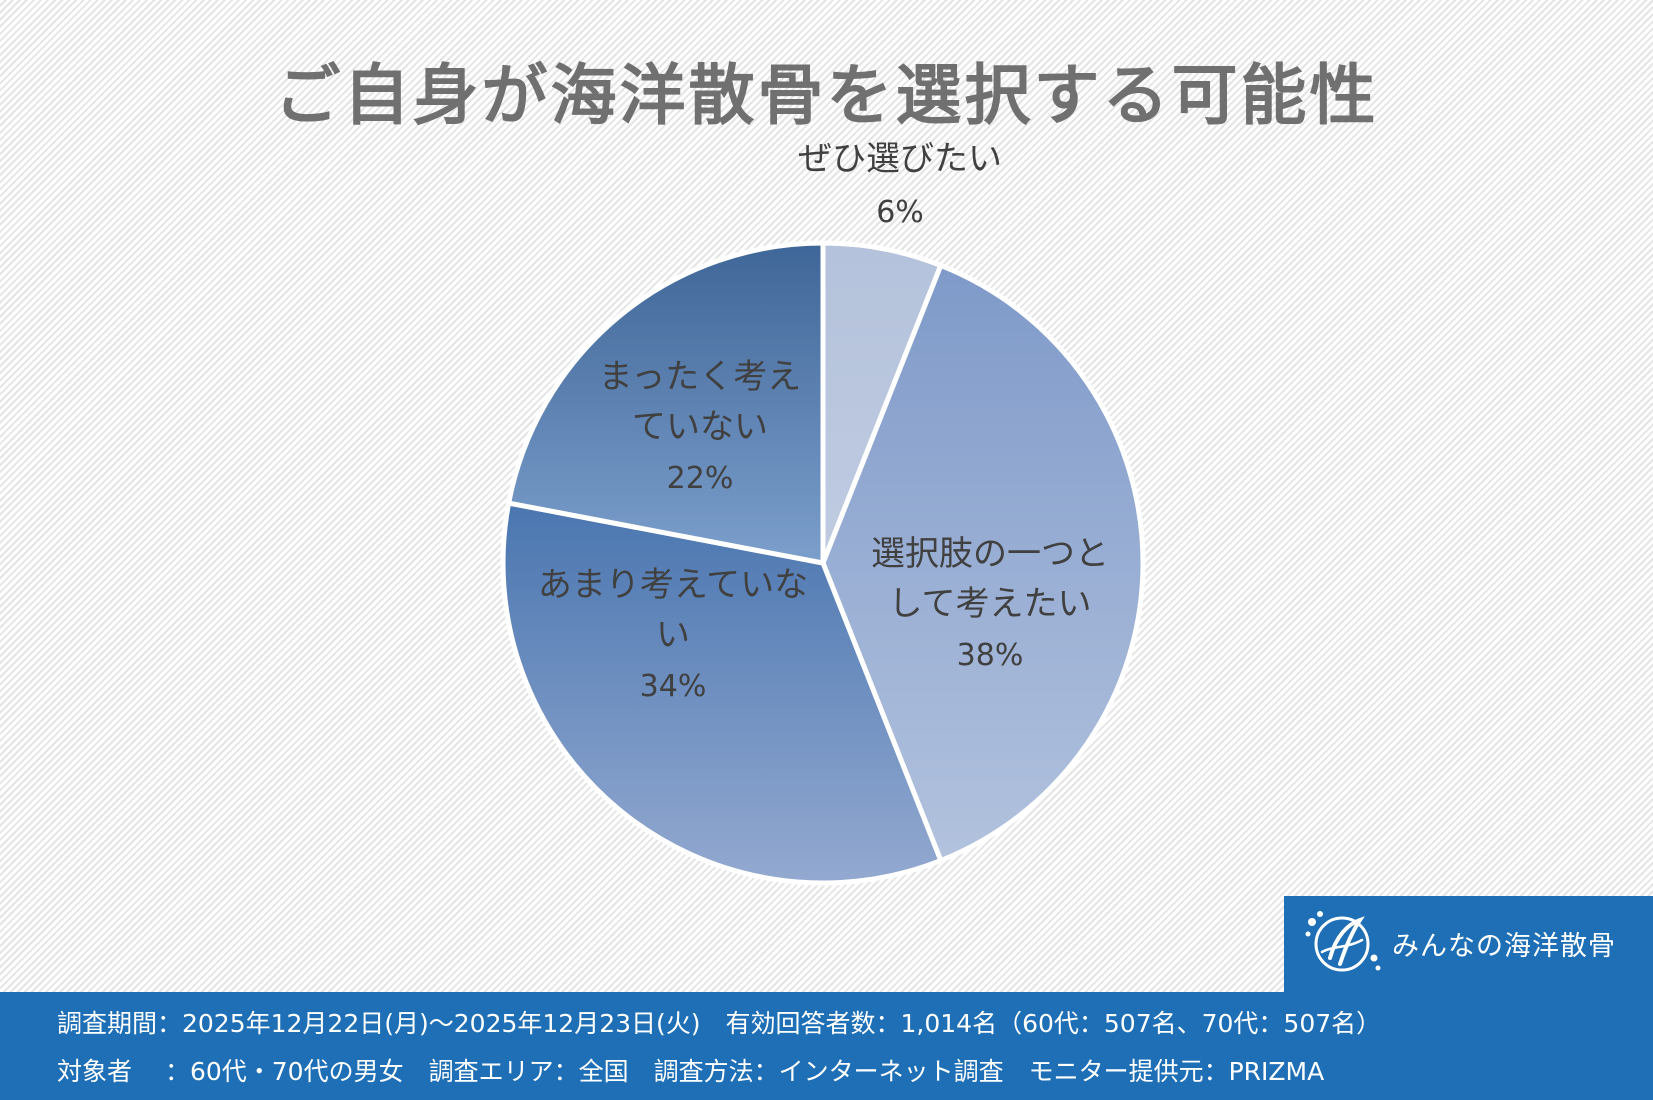  What do you see at coordinates (1343, 941) in the screenshot?
I see `wave-circle-icon` at bounding box center [1343, 941].